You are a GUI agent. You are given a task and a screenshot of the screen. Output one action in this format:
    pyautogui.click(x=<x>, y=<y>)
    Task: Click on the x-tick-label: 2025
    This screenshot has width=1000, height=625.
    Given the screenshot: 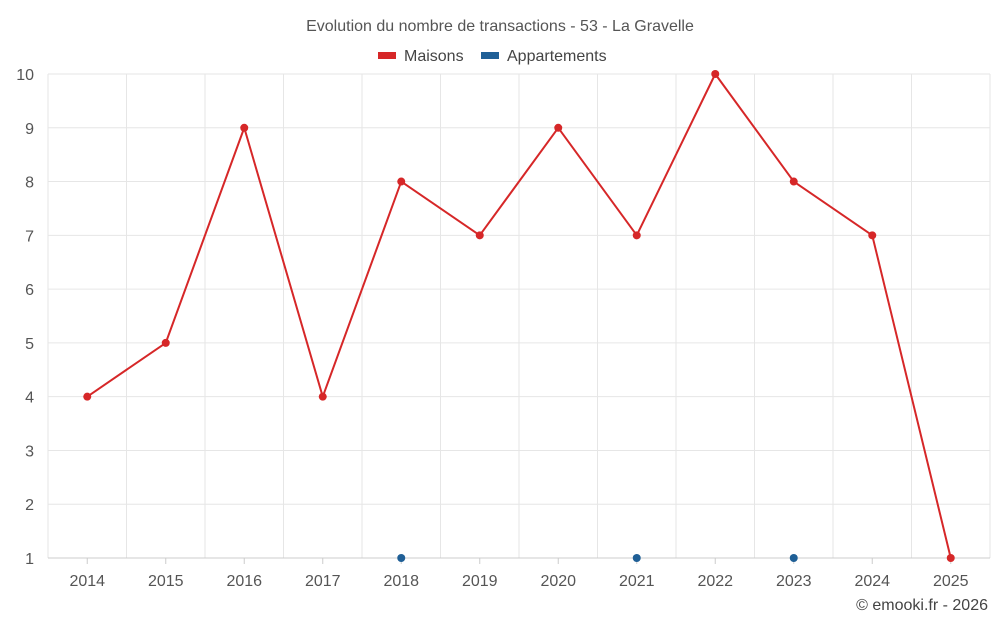 What is the action you would take?
    pyautogui.click(x=951, y=581)
    